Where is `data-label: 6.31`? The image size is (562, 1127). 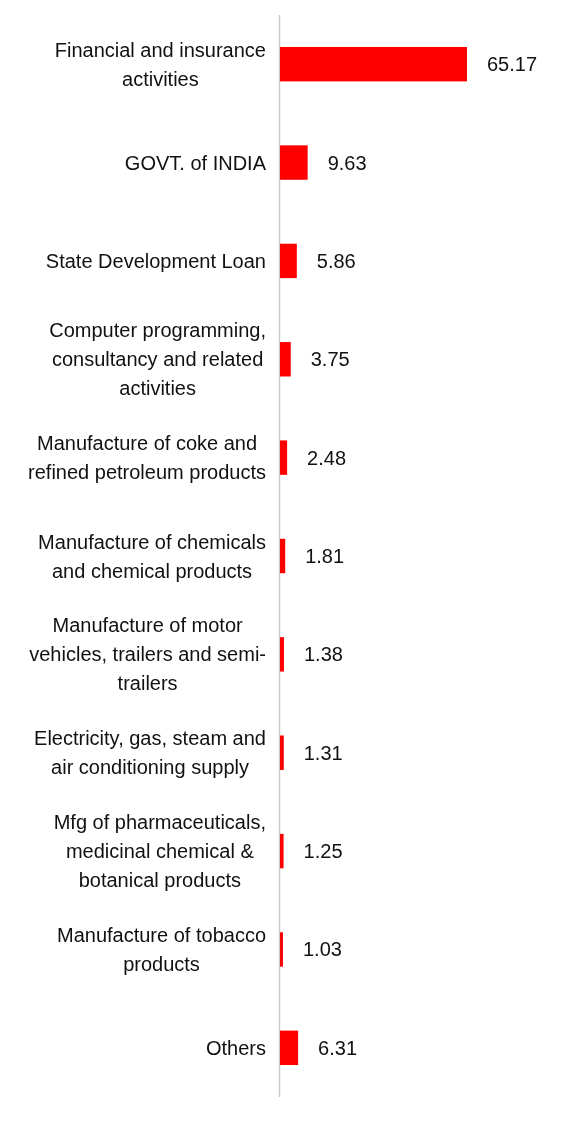 data-label: 6.31 is located at coordinates (338, 1047).